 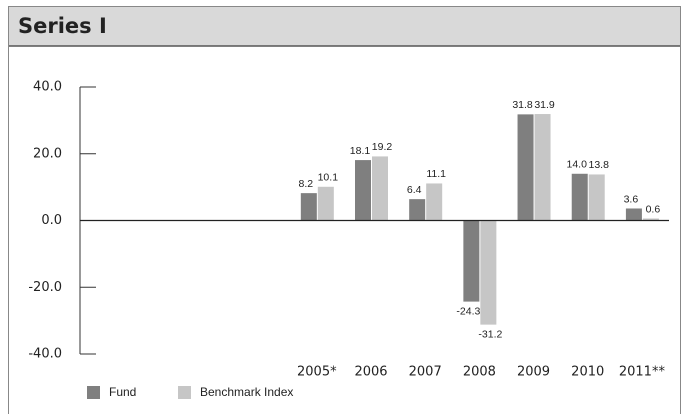 What do you see at coordinates (47, 153) in the screenshot?
I see `y-tick-label: 20.0` at bounding box center [47, 153].